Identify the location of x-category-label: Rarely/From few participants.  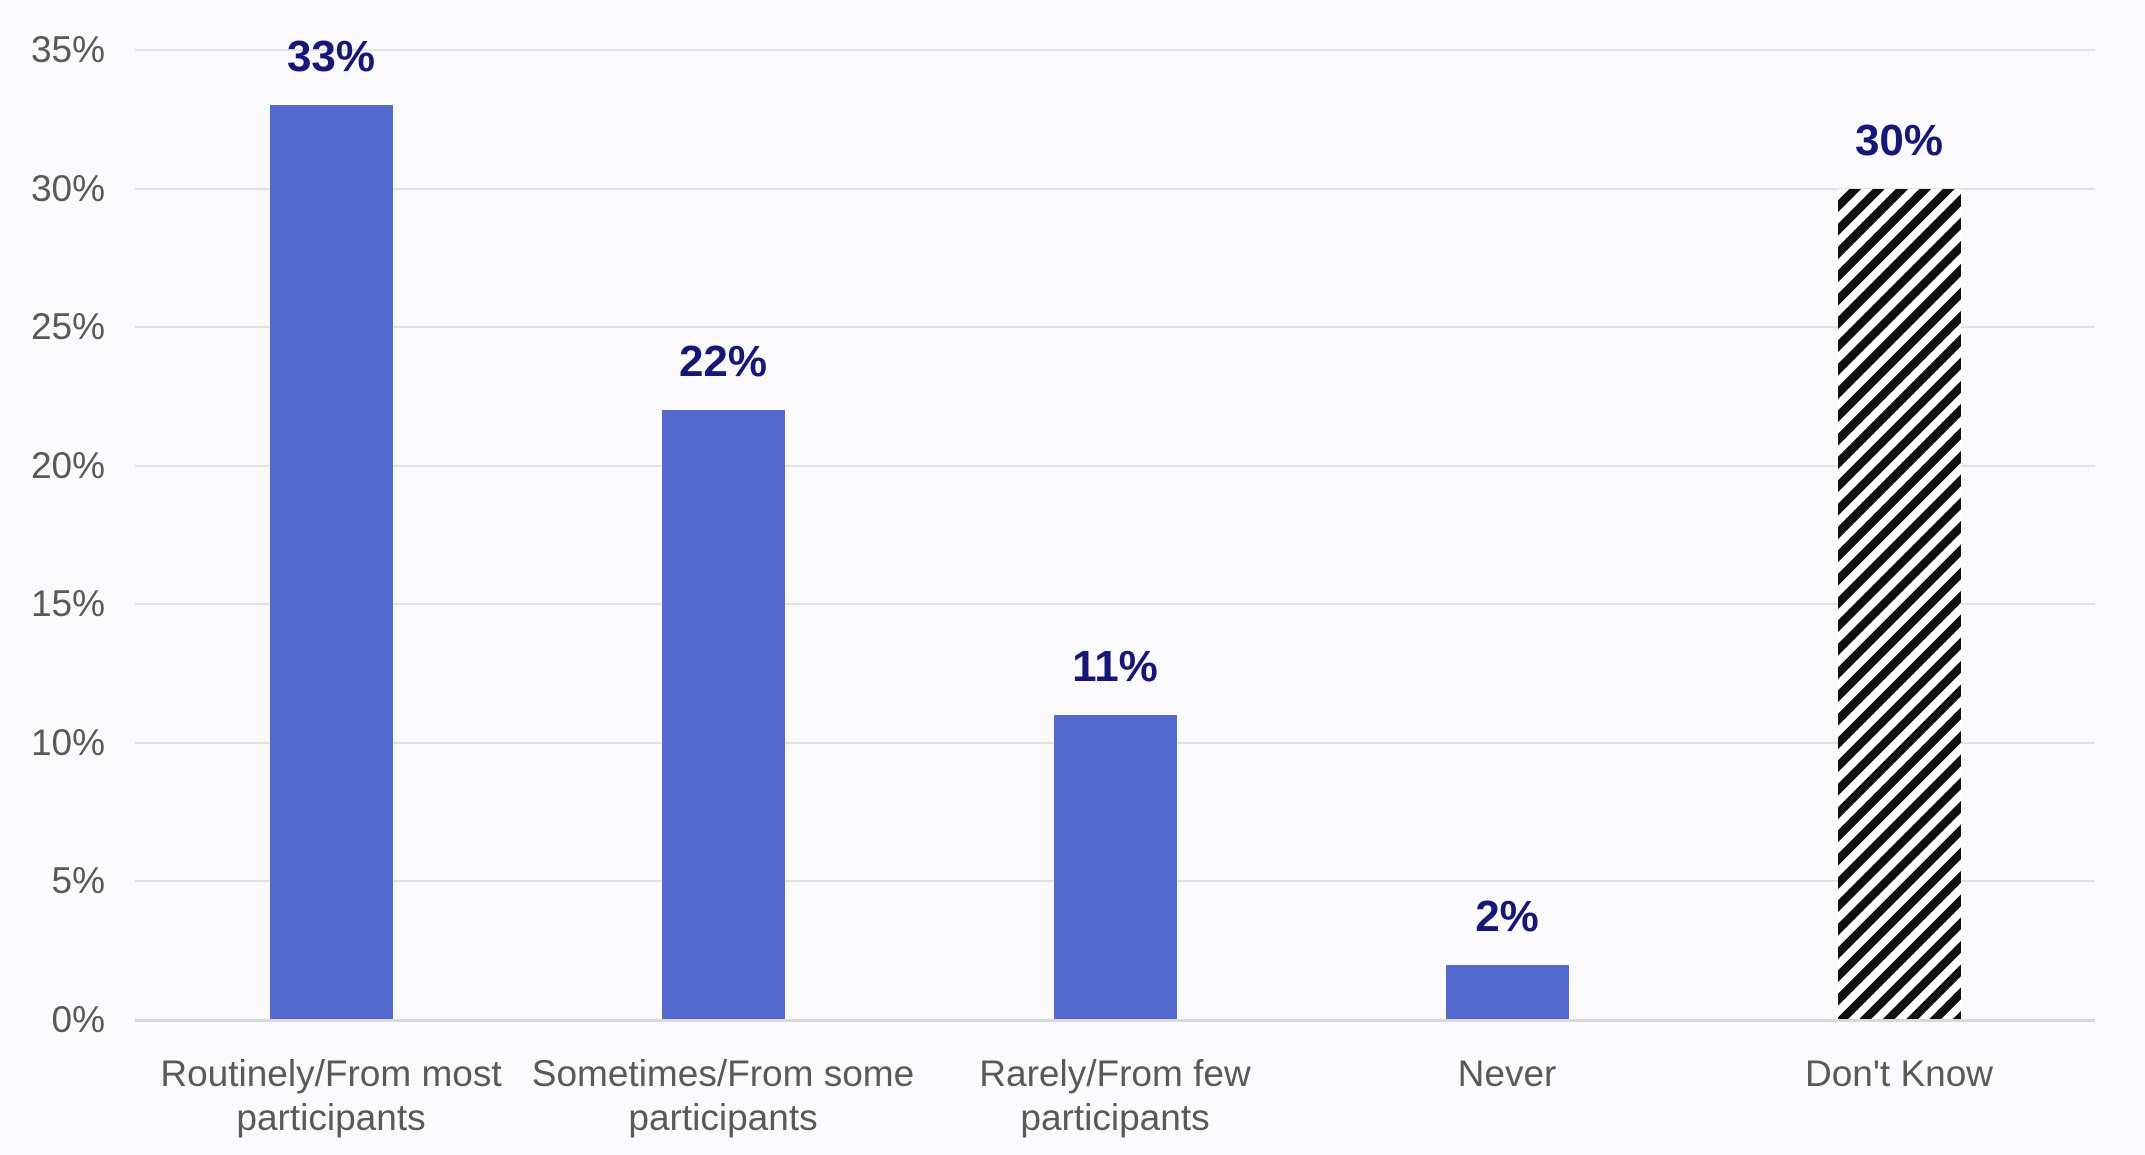
(1115, 1095).